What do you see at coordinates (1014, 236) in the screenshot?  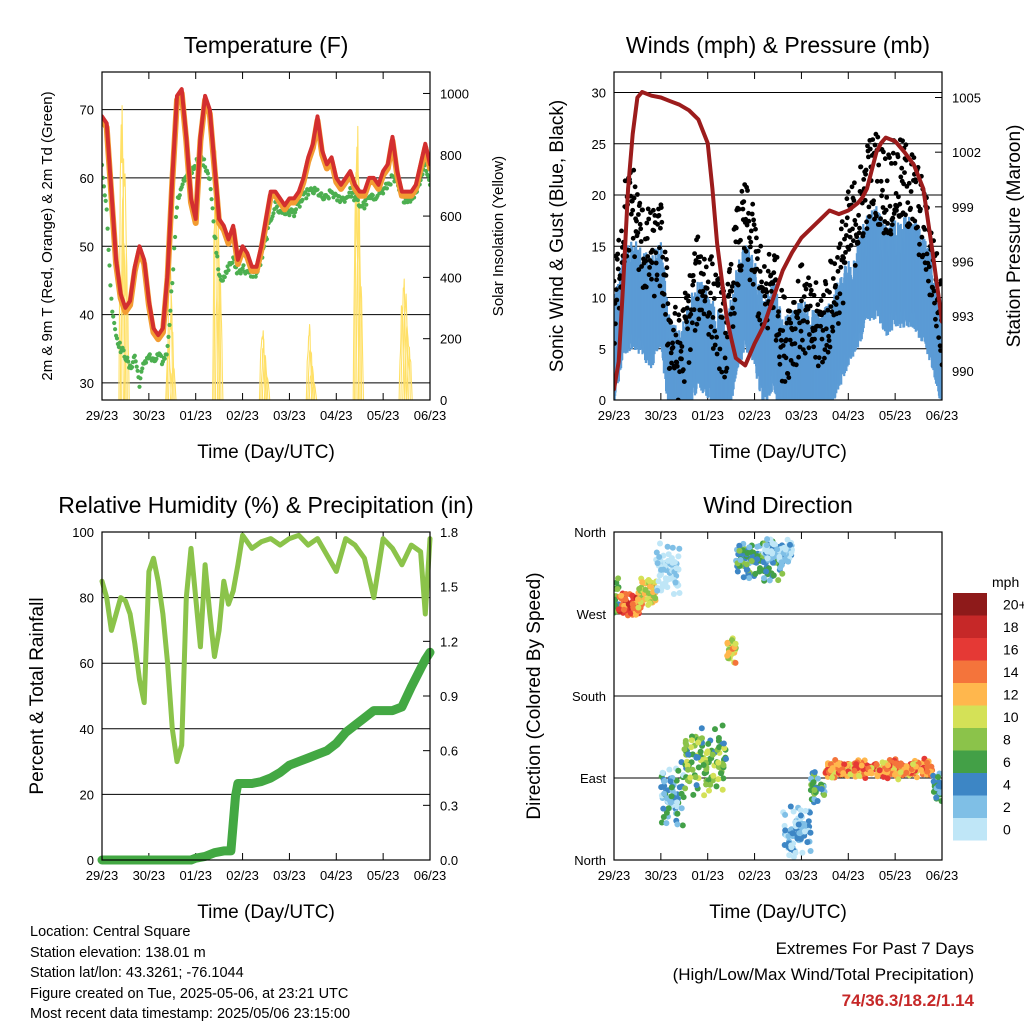 I see `y2-axis-label: Station Pressure (Maroon)` at bounding box center [1014, 236].